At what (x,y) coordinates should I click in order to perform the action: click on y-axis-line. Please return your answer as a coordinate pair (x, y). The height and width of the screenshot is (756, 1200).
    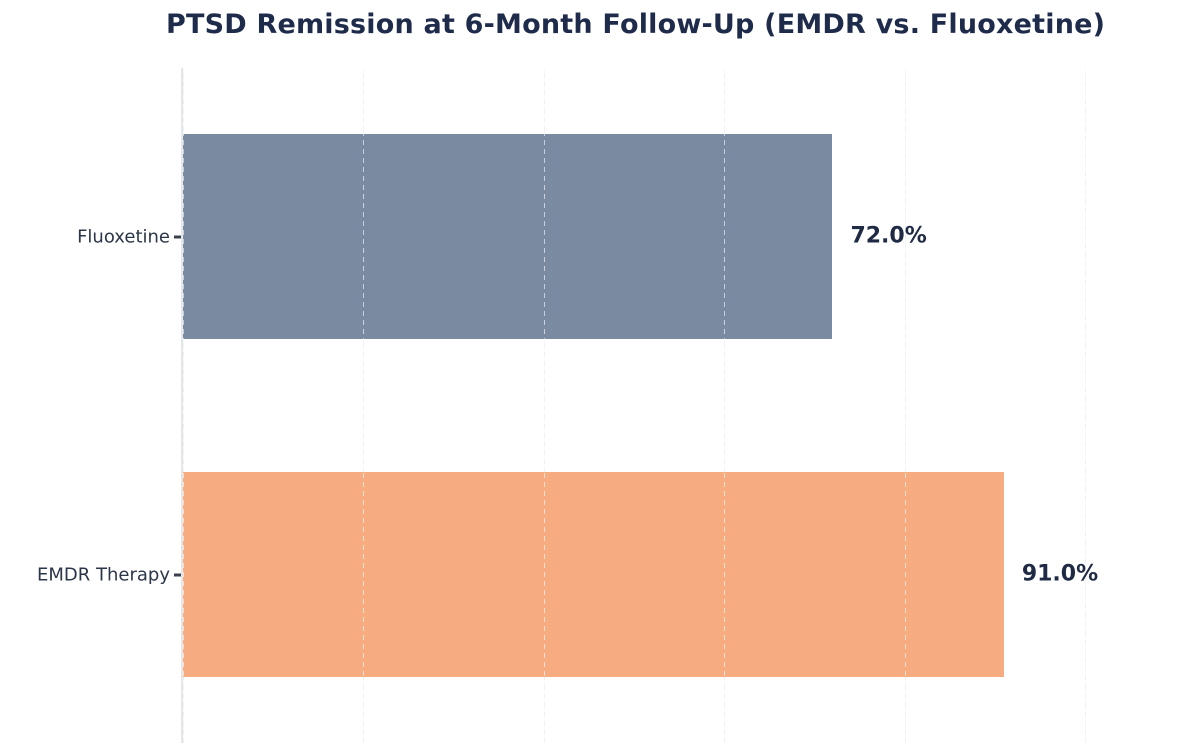
    Looking at the image, I should click on (182, 405).